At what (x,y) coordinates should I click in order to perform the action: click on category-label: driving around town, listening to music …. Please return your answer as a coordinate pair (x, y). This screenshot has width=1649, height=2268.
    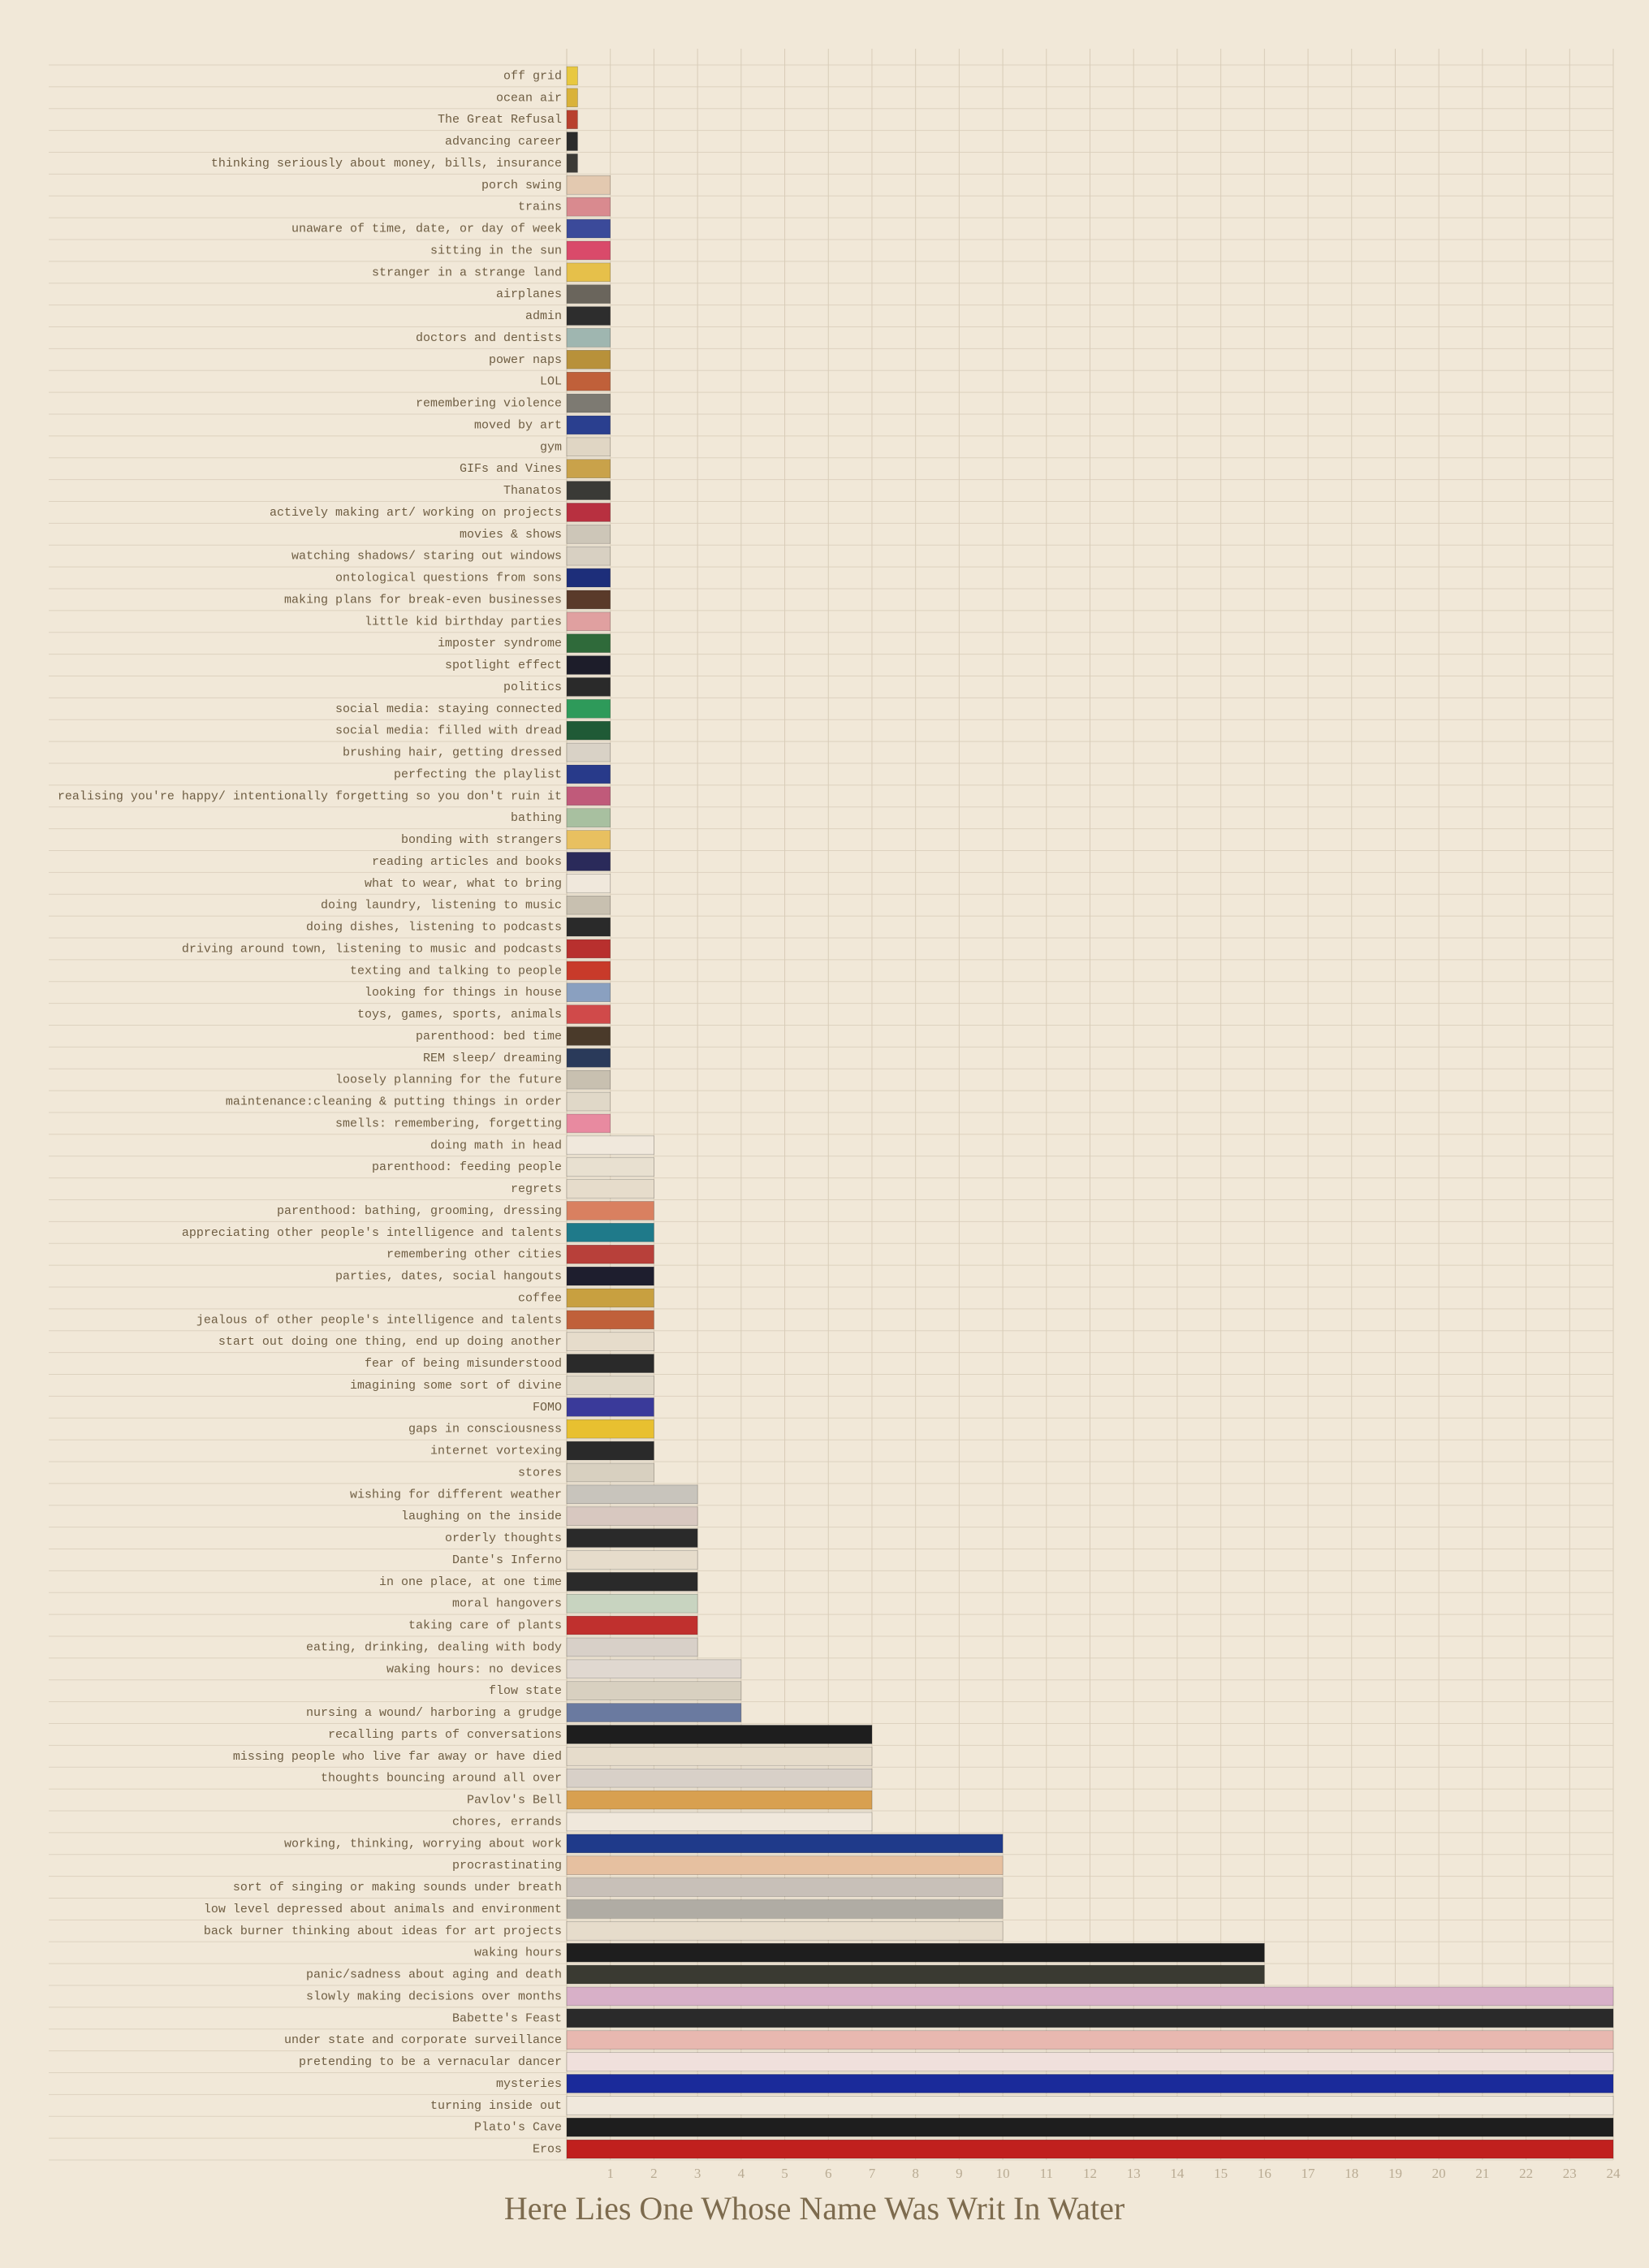
    Looking at the image, I should click on (372, 949).